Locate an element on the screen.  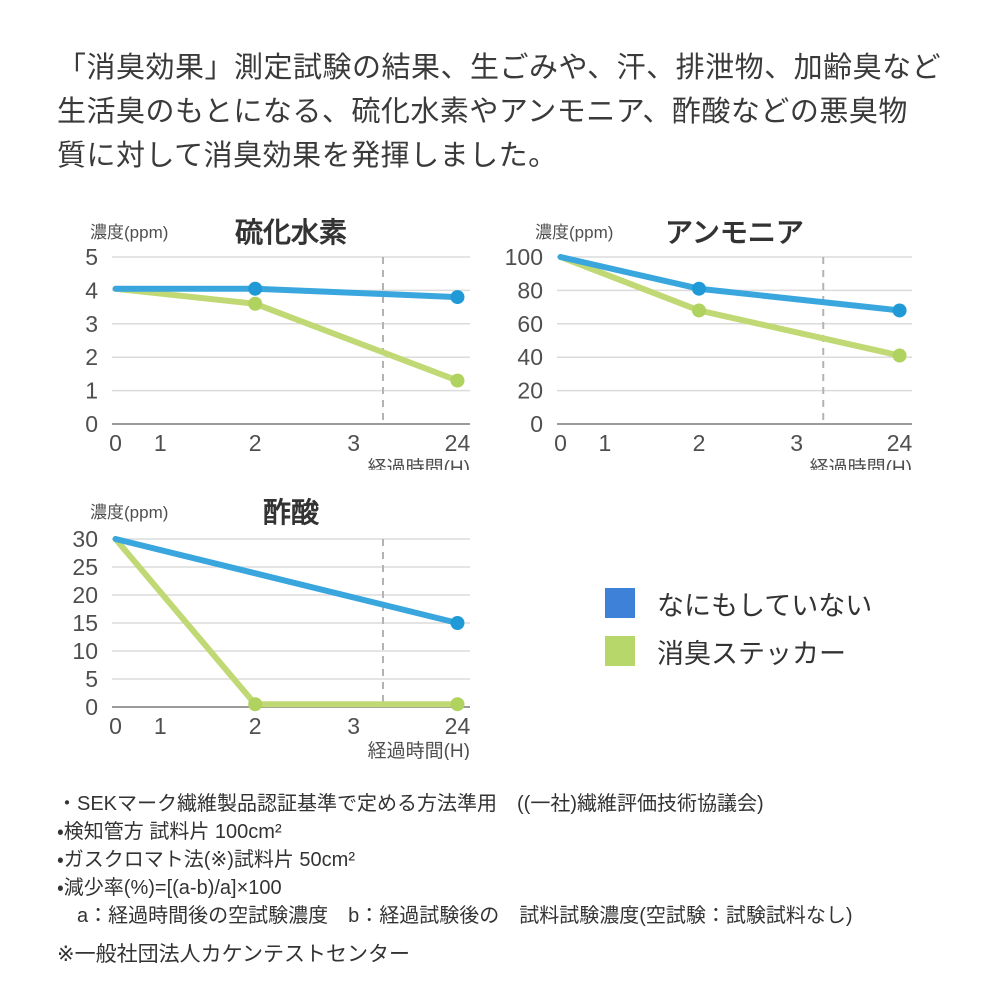
svg-text: 15 is located at coordinates (85, 623).